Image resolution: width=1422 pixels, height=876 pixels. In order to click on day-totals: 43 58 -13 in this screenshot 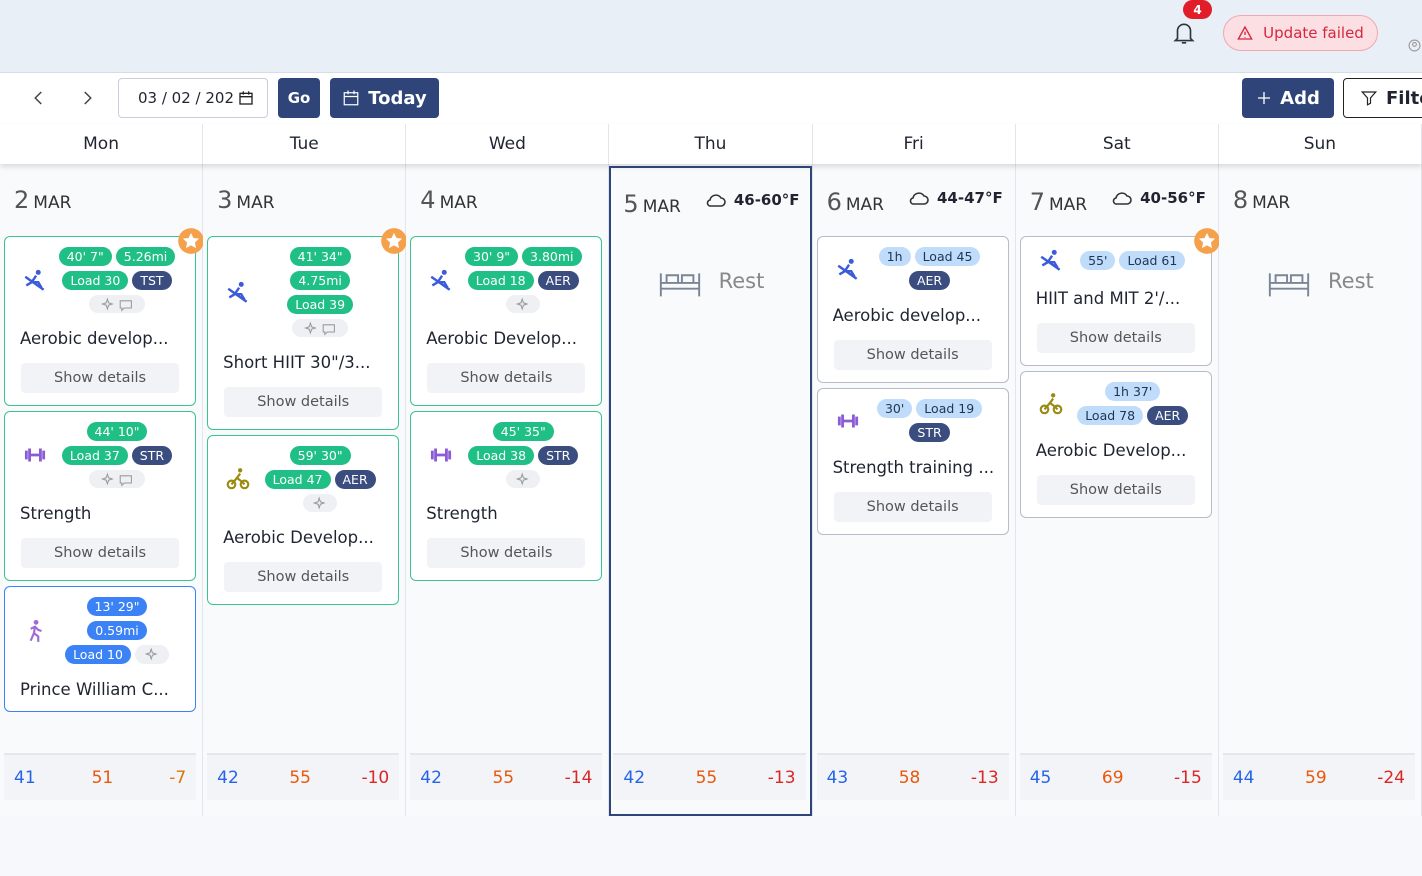, I will do `click(912, 776)`.